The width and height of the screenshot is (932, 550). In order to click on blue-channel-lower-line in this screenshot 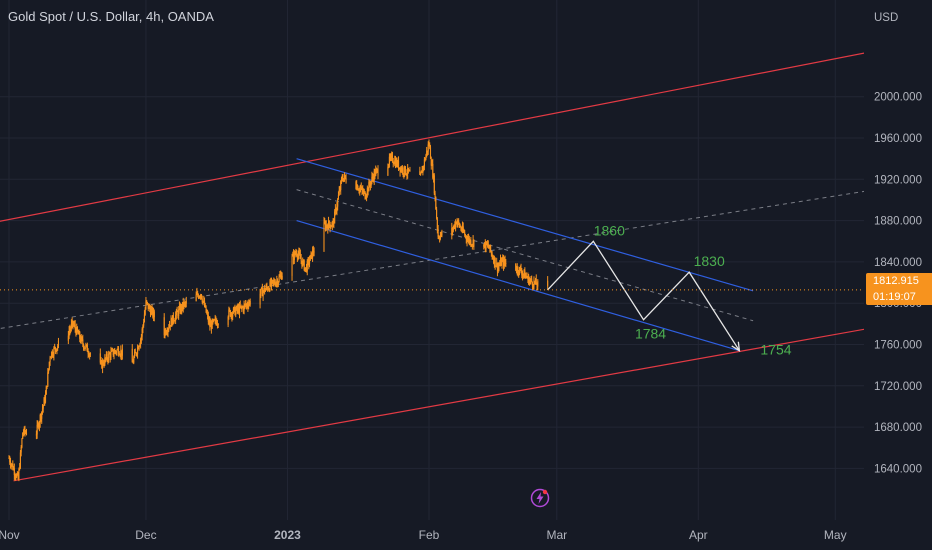, I will do `click(518, 286)`.